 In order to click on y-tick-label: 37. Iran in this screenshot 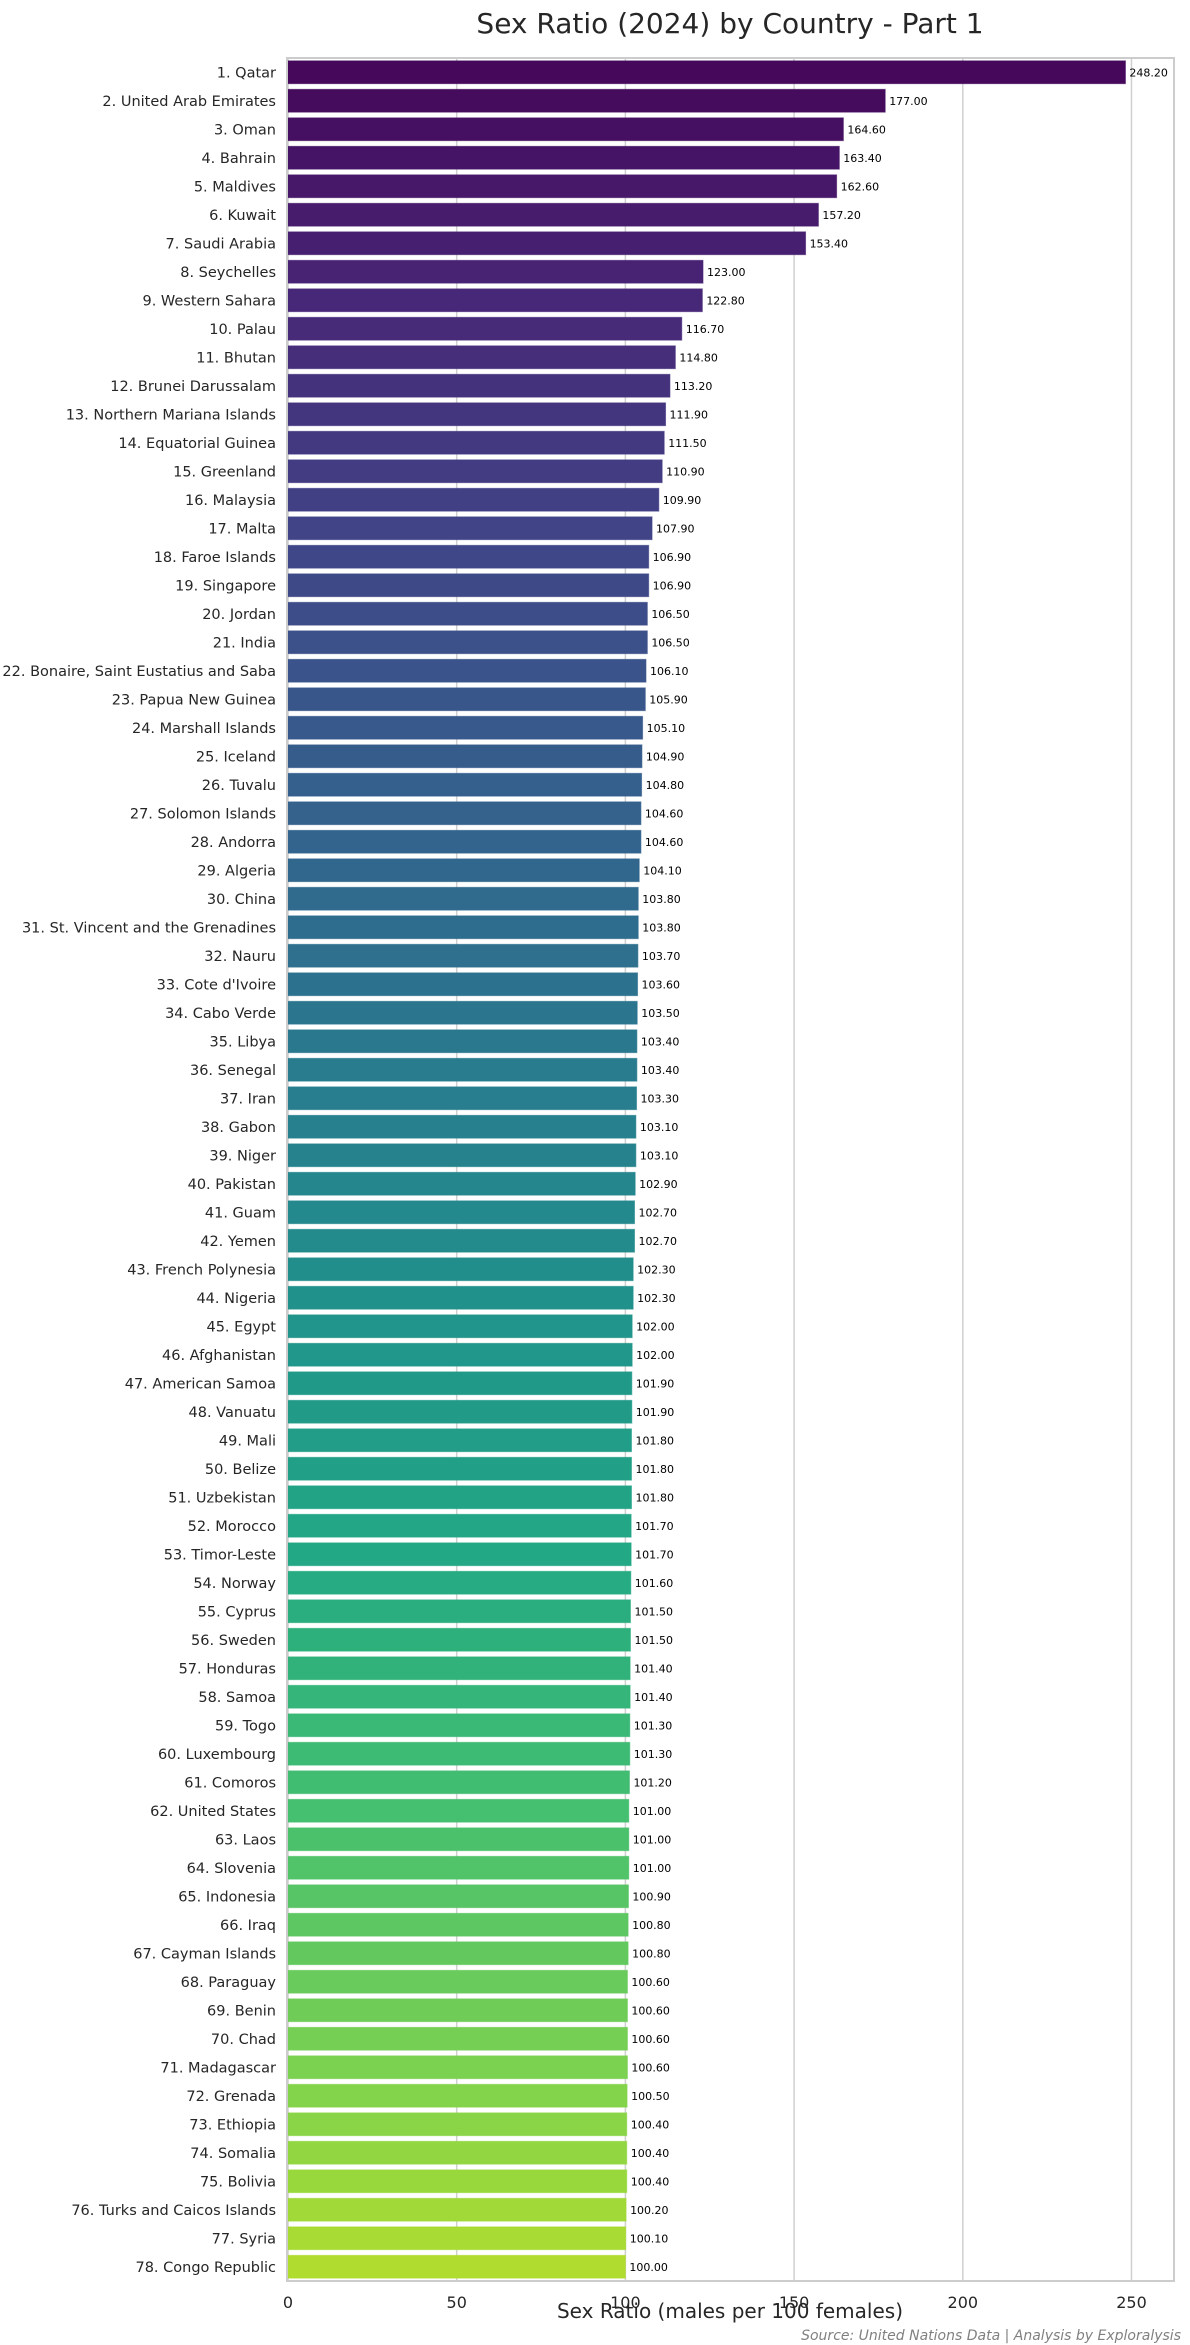, I will do `click(248, 1099)`.